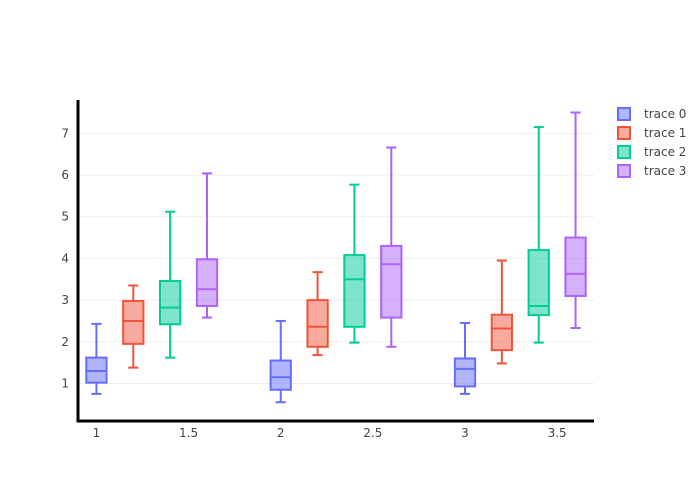 The image size is (700, 500). Describe the element at coordinates (557, 433) in the screenshot. I see `x-tick-label: 3.5` at that location.